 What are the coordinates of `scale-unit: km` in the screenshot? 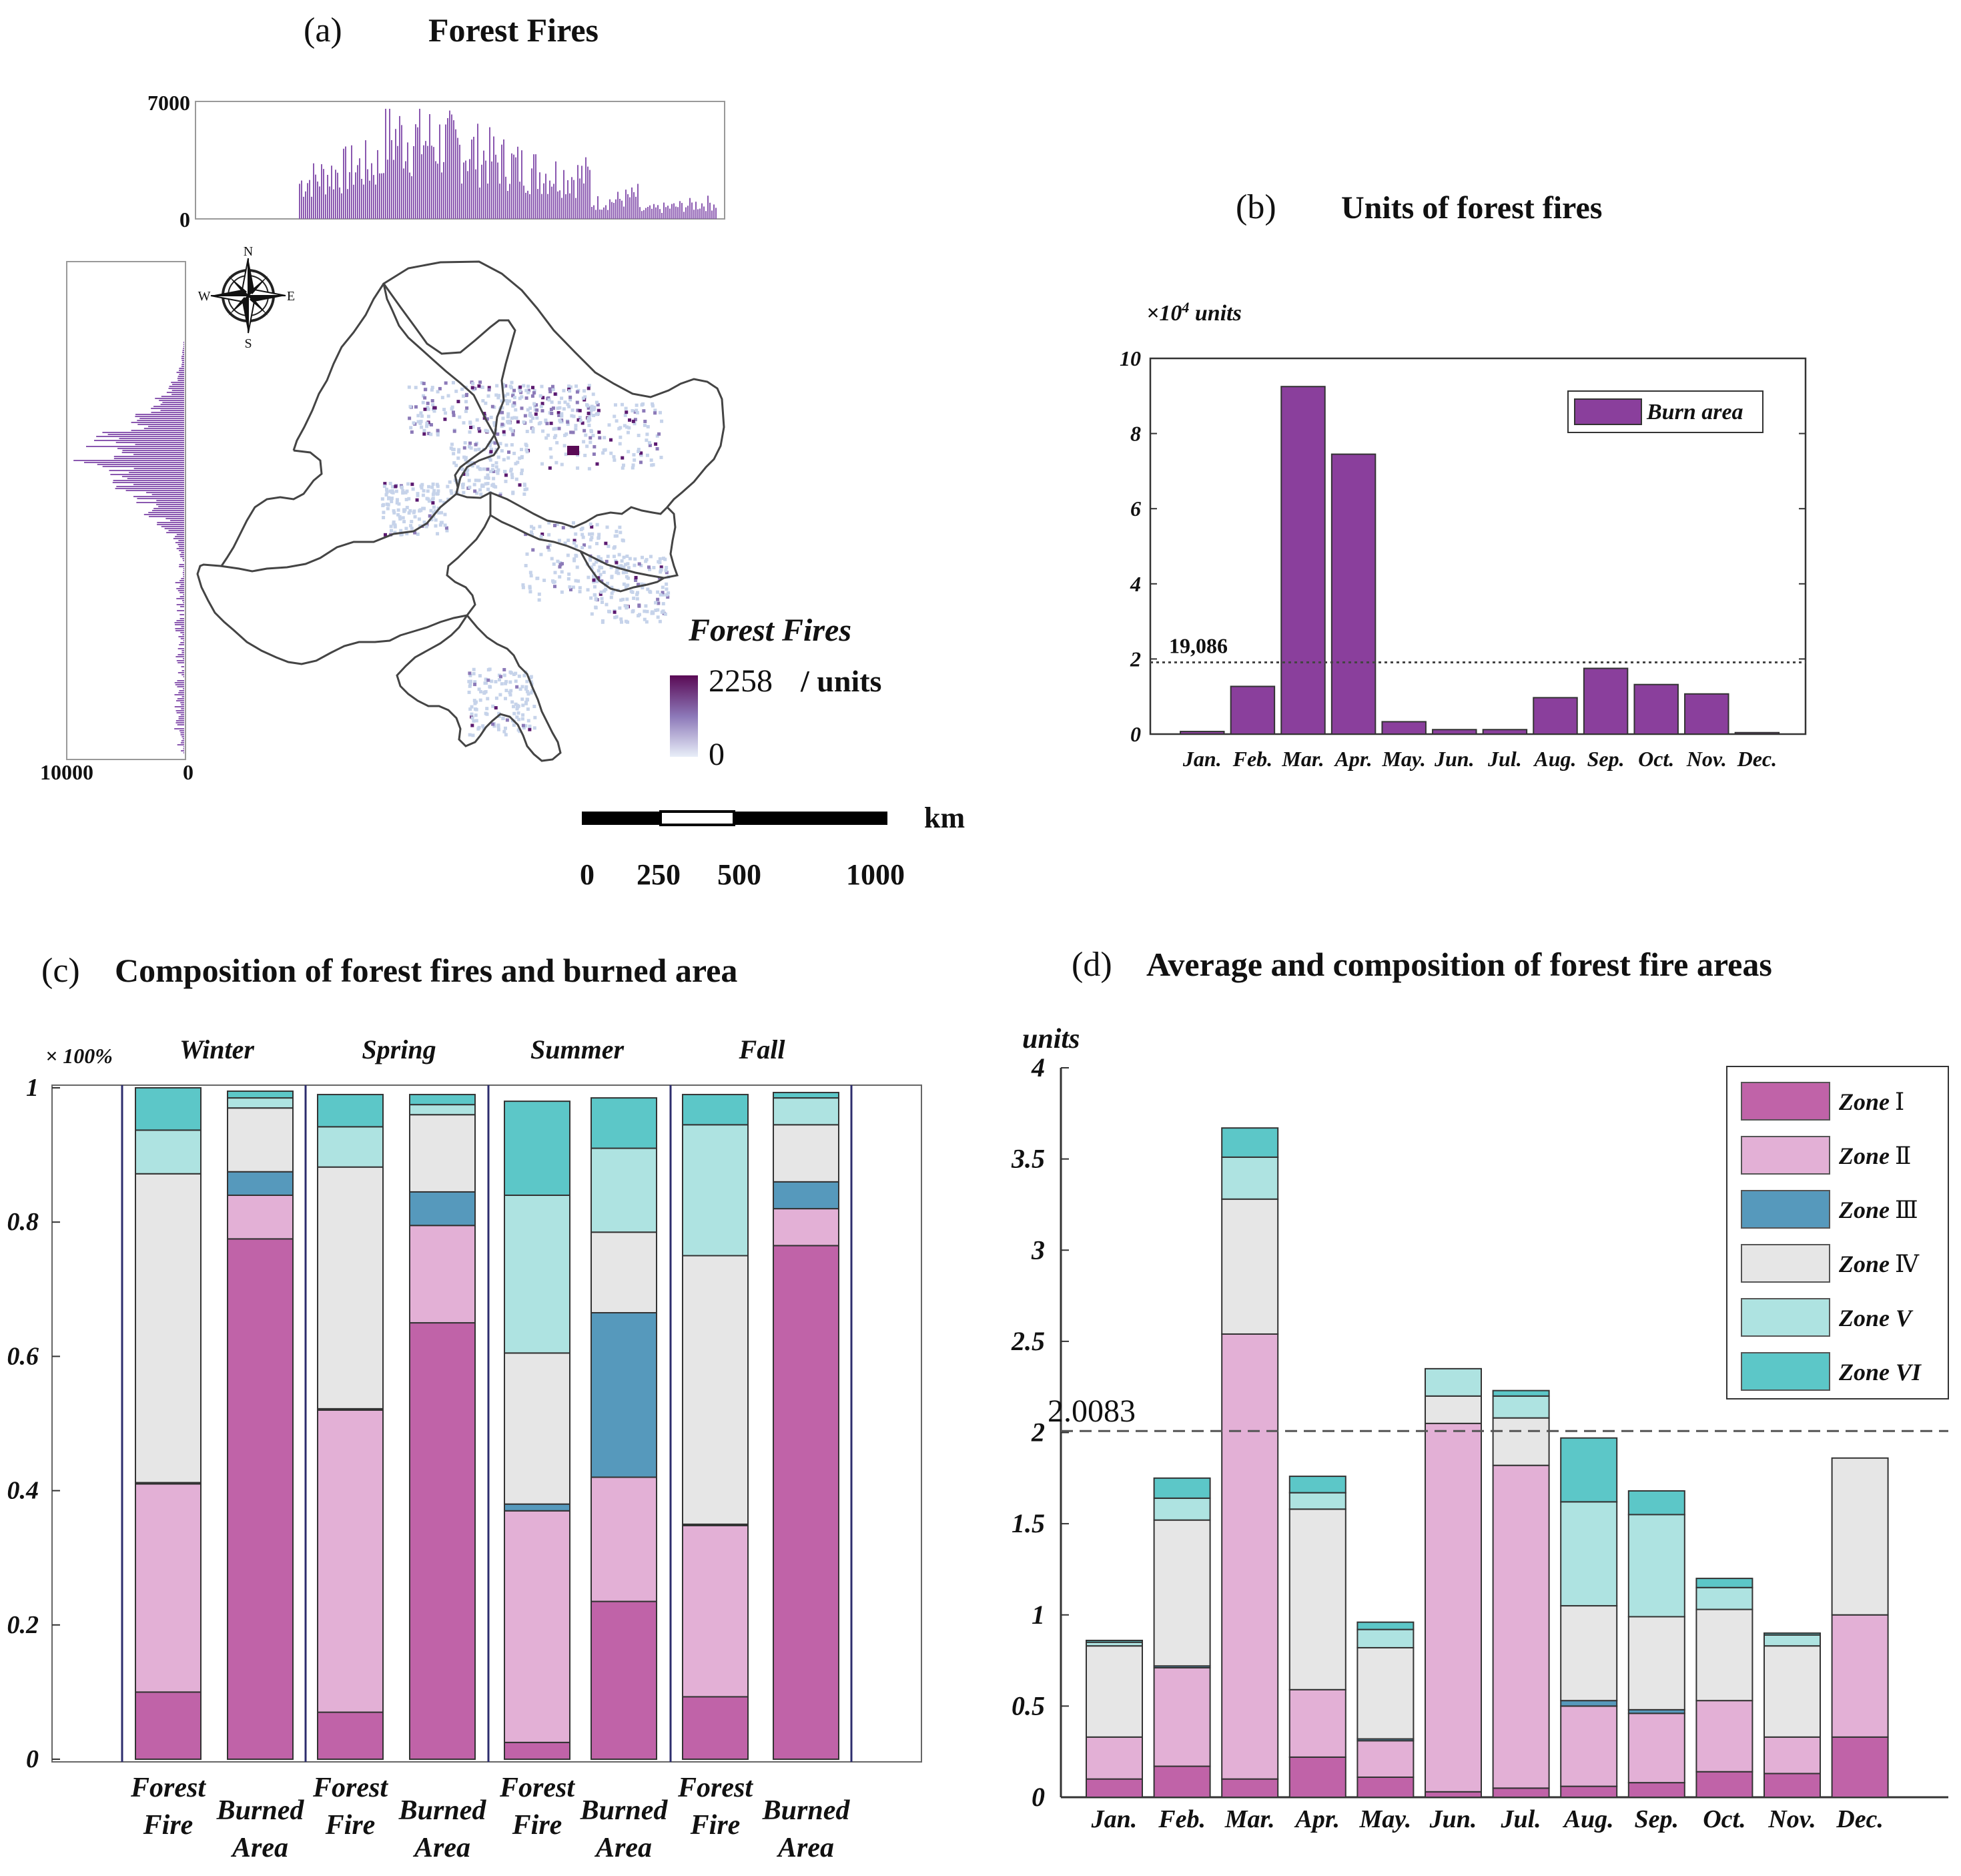 It's located at (944, 818).